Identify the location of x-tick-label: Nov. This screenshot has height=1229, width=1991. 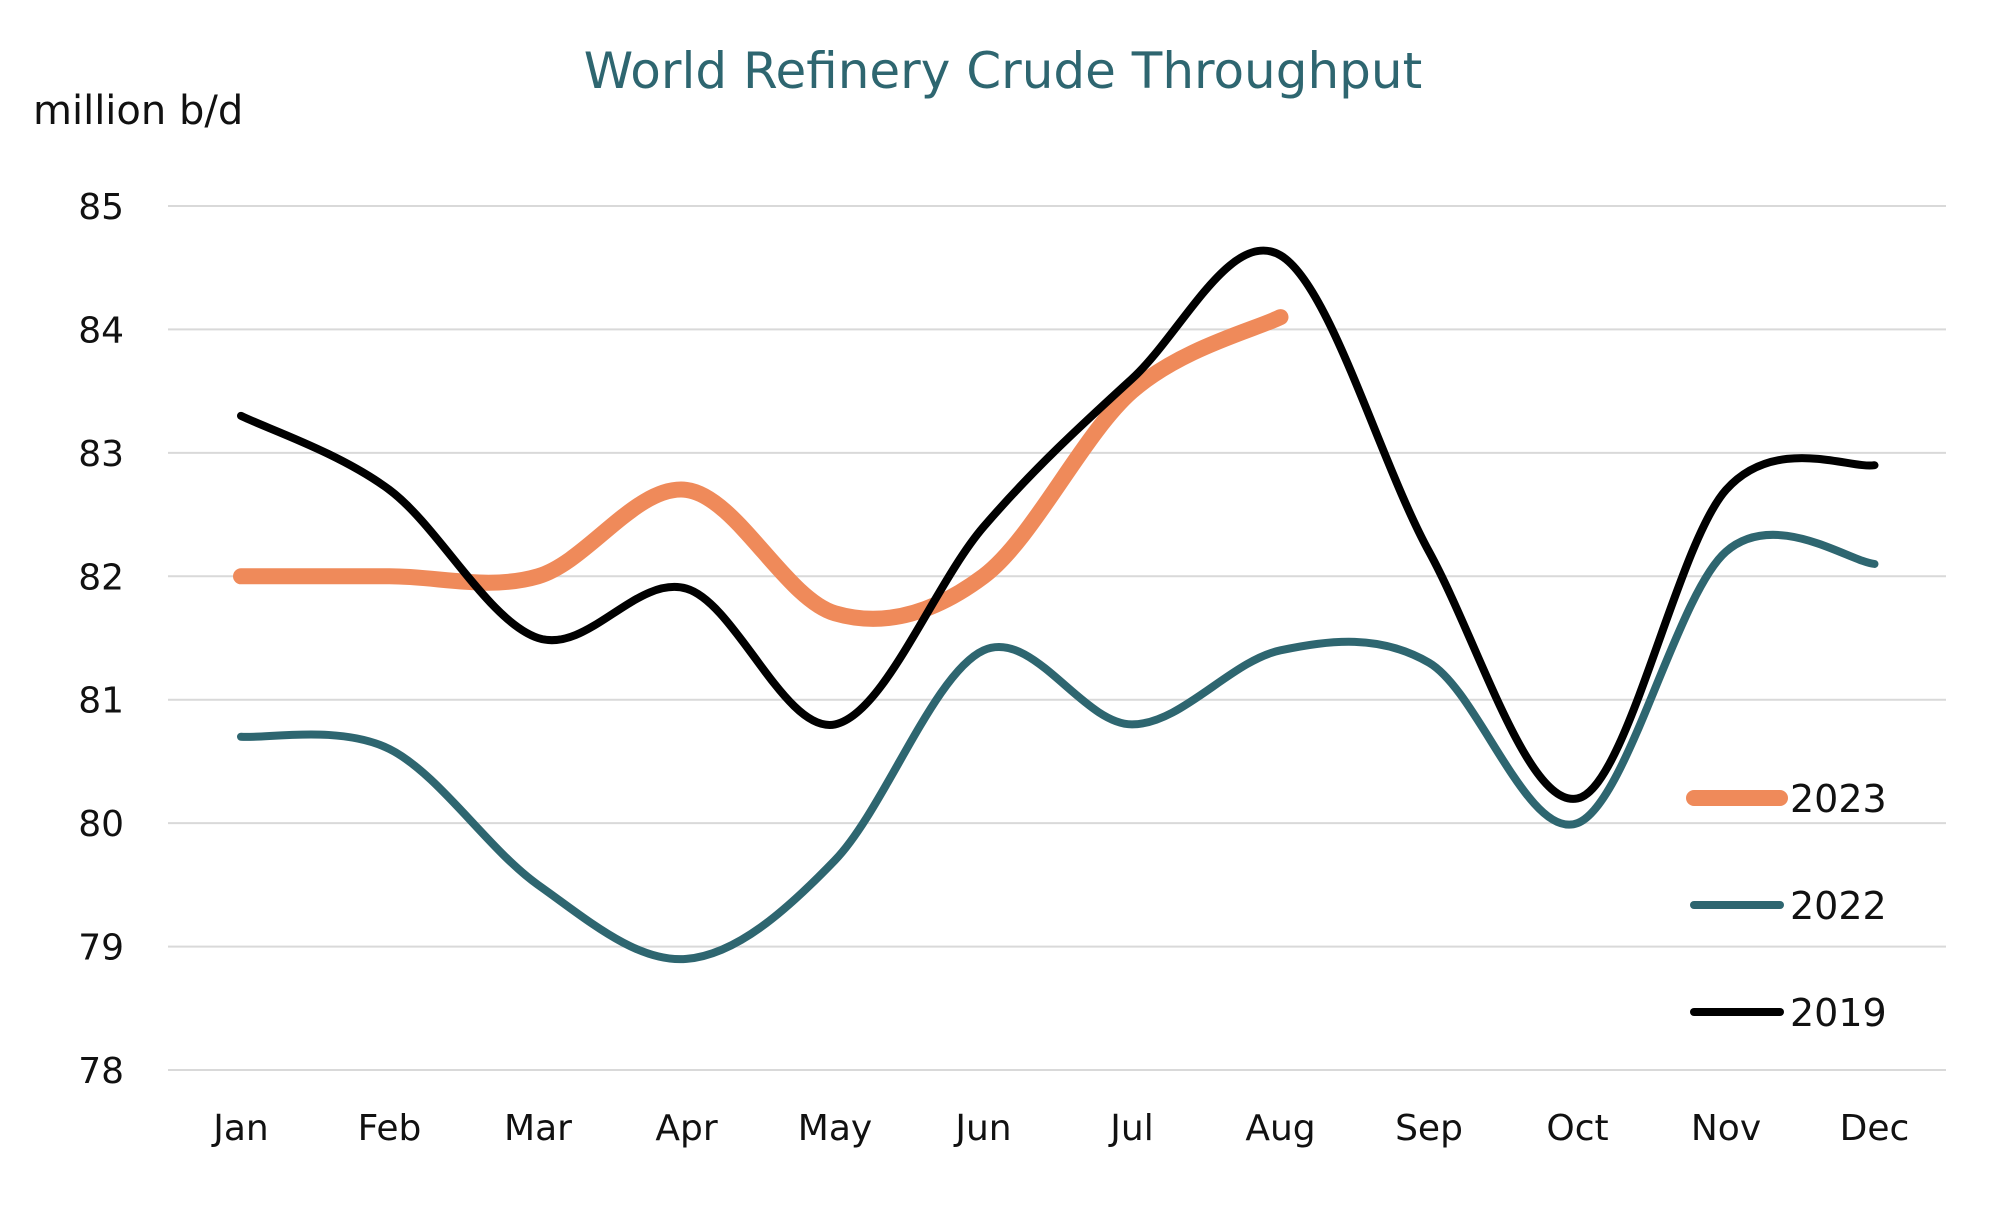
(1726, 1128).